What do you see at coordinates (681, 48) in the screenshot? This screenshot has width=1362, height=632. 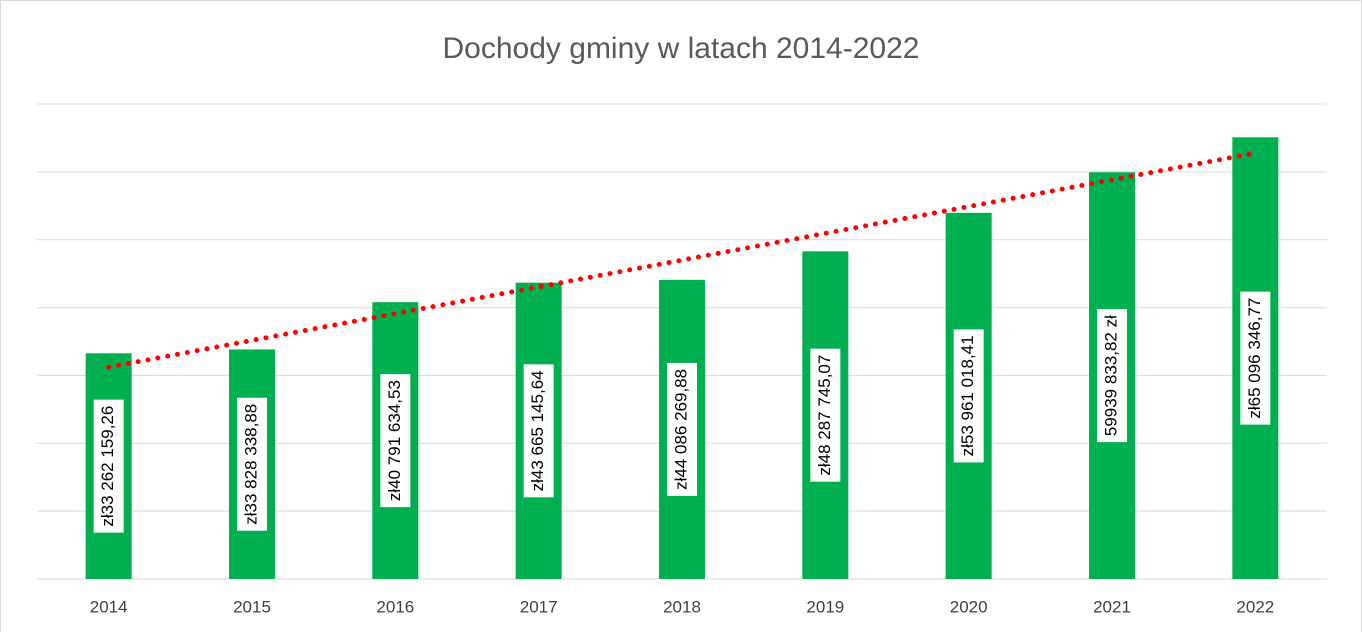 I see `chart-title: Dochody gminy w latach 2014-2022` at bounding box center [681, 48].